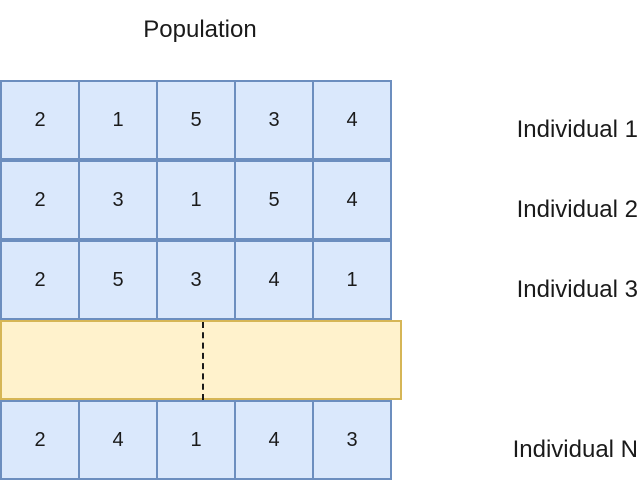 The height and width of the screenshot is (481, 638). Describe the element at coordinates (200, 29) in the screenshot. I see `population-title: Population` at that location.